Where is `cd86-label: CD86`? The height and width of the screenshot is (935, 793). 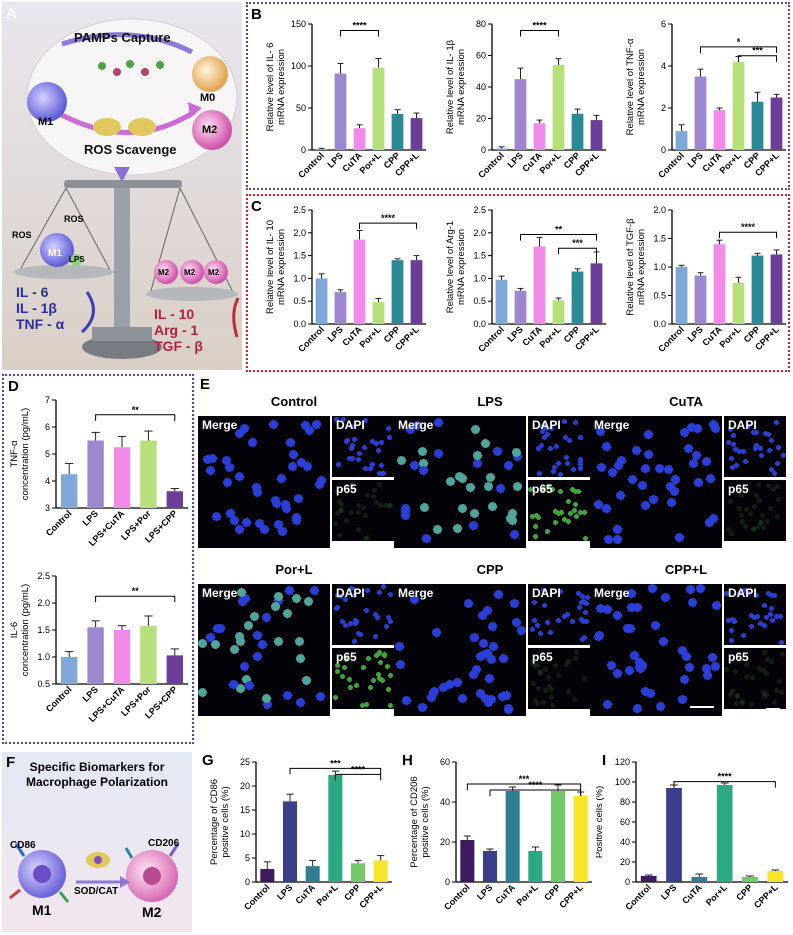 cd86-label: CD86 is located at coordinates (23, 845).